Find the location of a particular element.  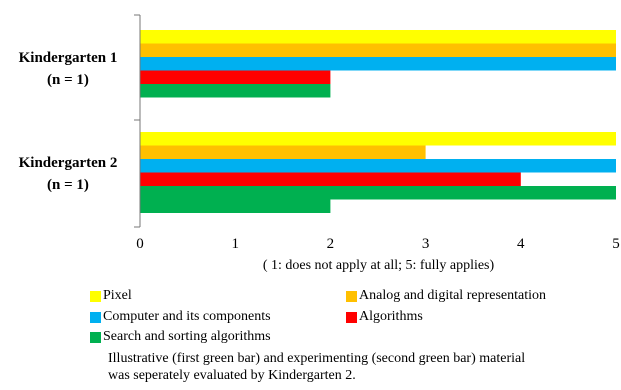

legend-swatch-analog-digital is located at coordinates (351, 296).